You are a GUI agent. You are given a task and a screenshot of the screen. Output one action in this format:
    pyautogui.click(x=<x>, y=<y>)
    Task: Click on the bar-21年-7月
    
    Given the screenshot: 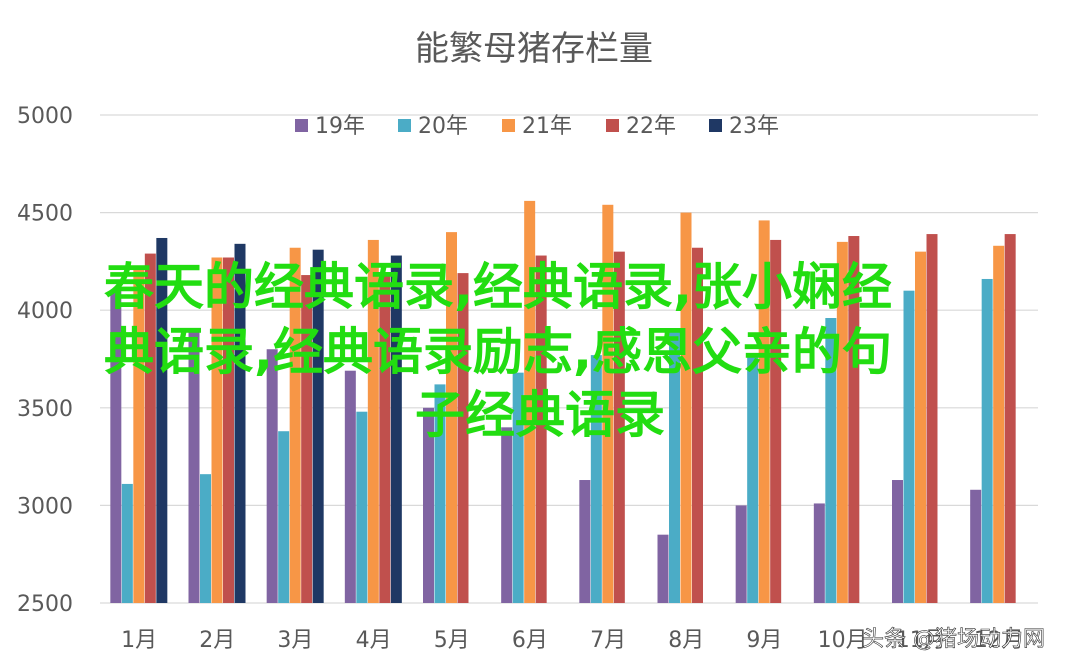 What is the action you would take?
    pyautogui.click(x=608, y=404)
    